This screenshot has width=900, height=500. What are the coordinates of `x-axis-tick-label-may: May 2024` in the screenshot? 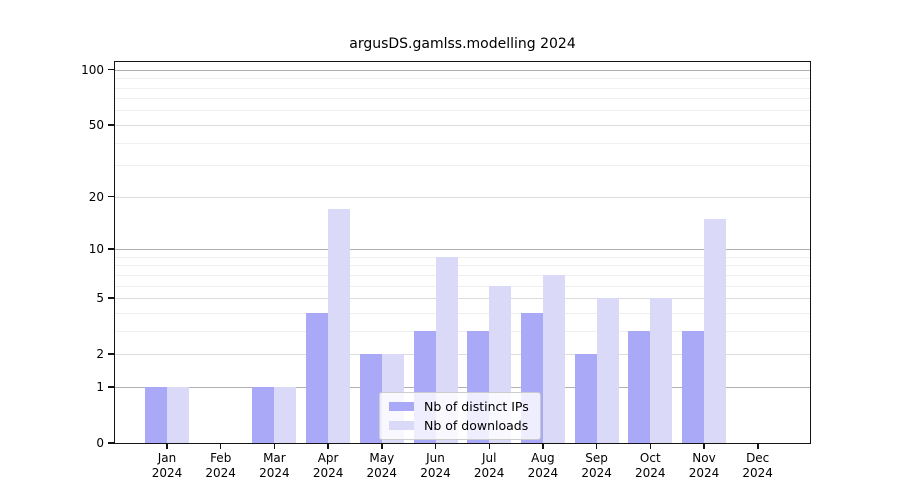 It's located at (382, 465).